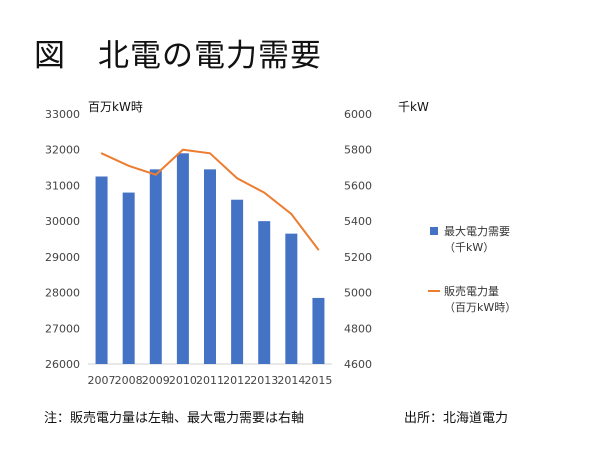 Image resolution: width=600 pixels, height=450 pixels. What do you see at coordinates (456, 418) in the screenshot?
I see `source-note: 出所：北海道電力` at bounding box center [456, 418].